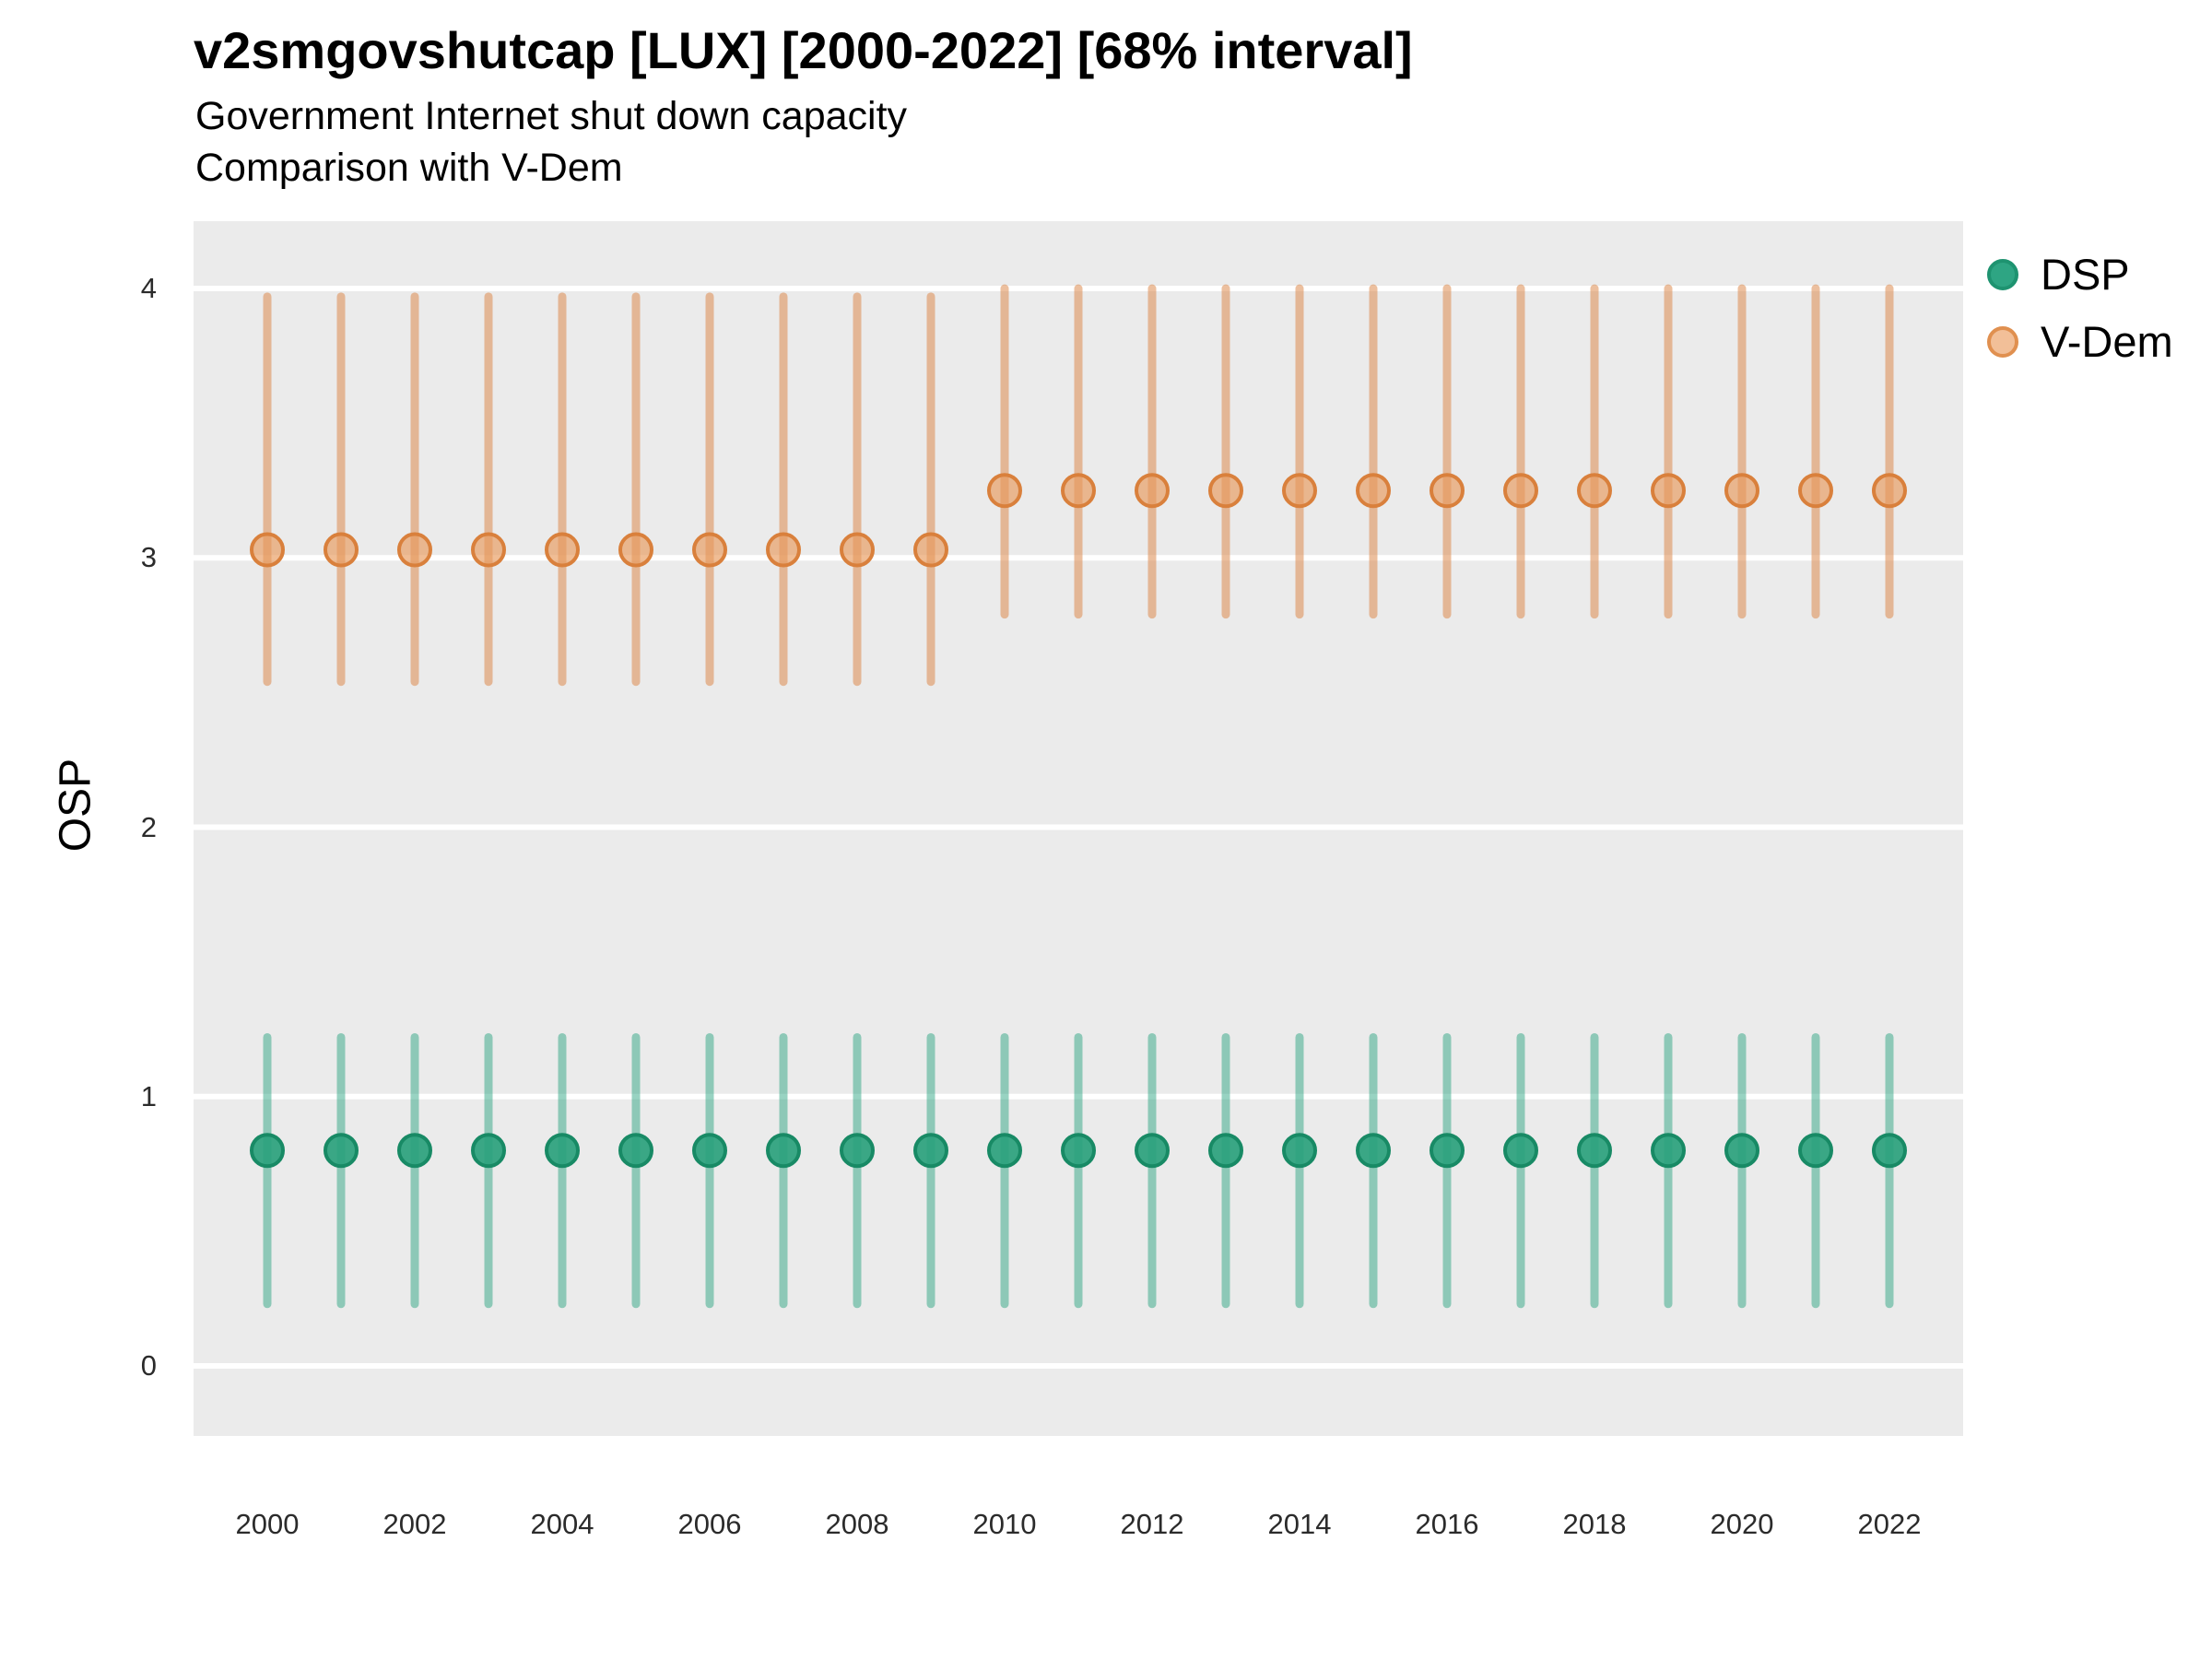 This screenshot has width=2212, height=1659. Describe the element at coordinates (2107, 341) in the screenshot. I see `legend-label-vdem: V-Dem` at that location.